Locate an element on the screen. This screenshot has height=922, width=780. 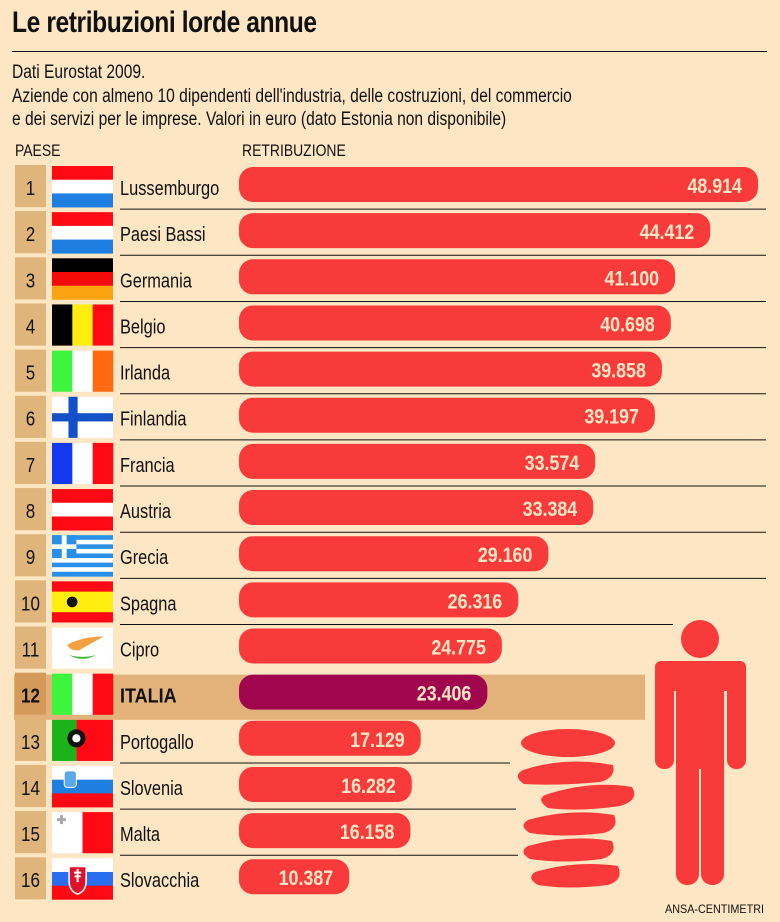
flag-netherlands-icon is located at coordinates (82, 233).